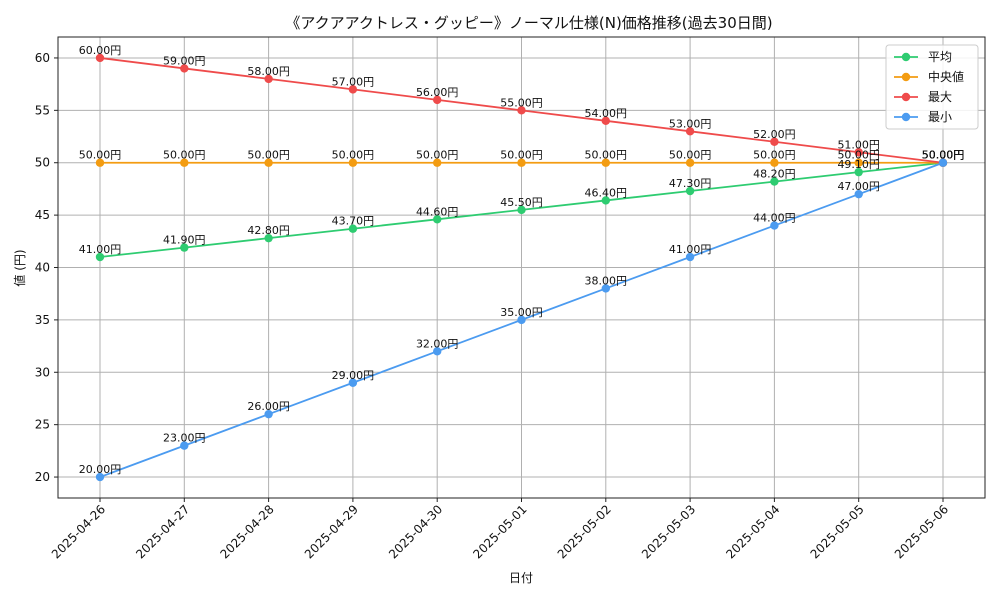 Image resolution: width=1000 pixels, height=600 pixels. Describe the element at coordinates (521, 202) in the screenshot. I see `data-label: 45.50円` at that location.